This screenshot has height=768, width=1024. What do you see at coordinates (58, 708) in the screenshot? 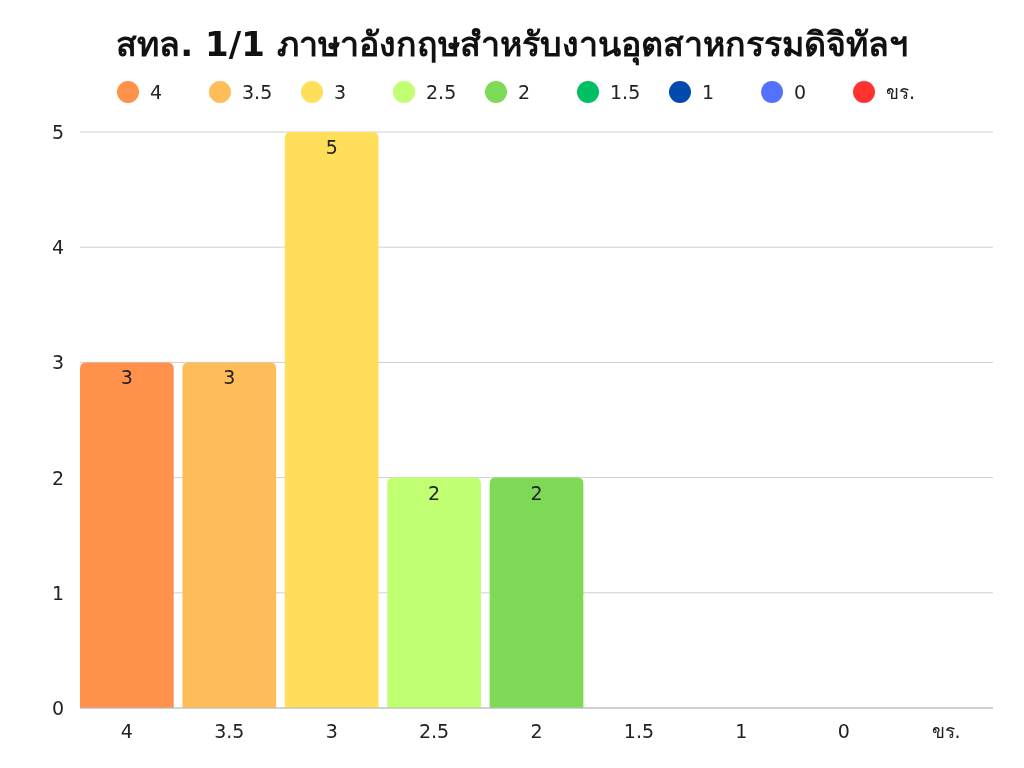
I see `y-tick-label: 0` at bounding box center [58, 708].